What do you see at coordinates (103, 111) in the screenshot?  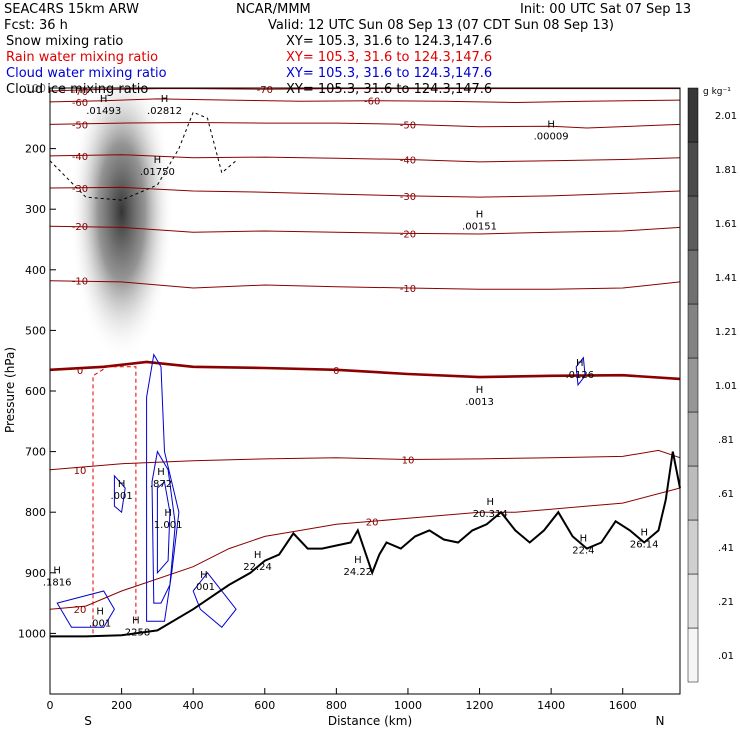 I see `extremum-value: .01493` at bounding box center [103, 111].